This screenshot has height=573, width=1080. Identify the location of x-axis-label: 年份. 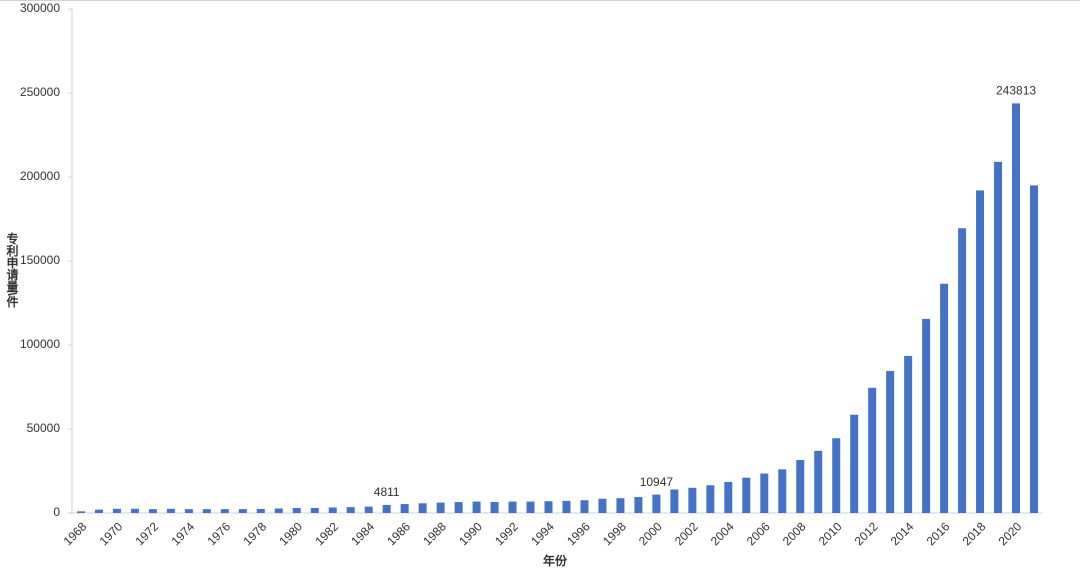
(555, 560).